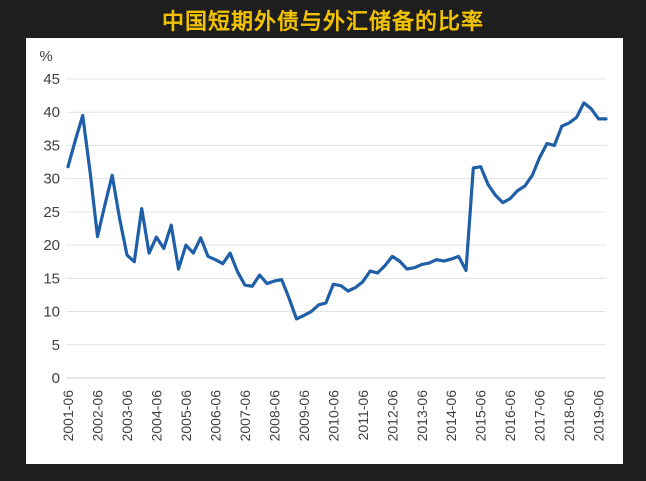  Describe the element at coordinates (97, 416) in the screenshot. I see `x-tick-label: 2002-06` at that location.